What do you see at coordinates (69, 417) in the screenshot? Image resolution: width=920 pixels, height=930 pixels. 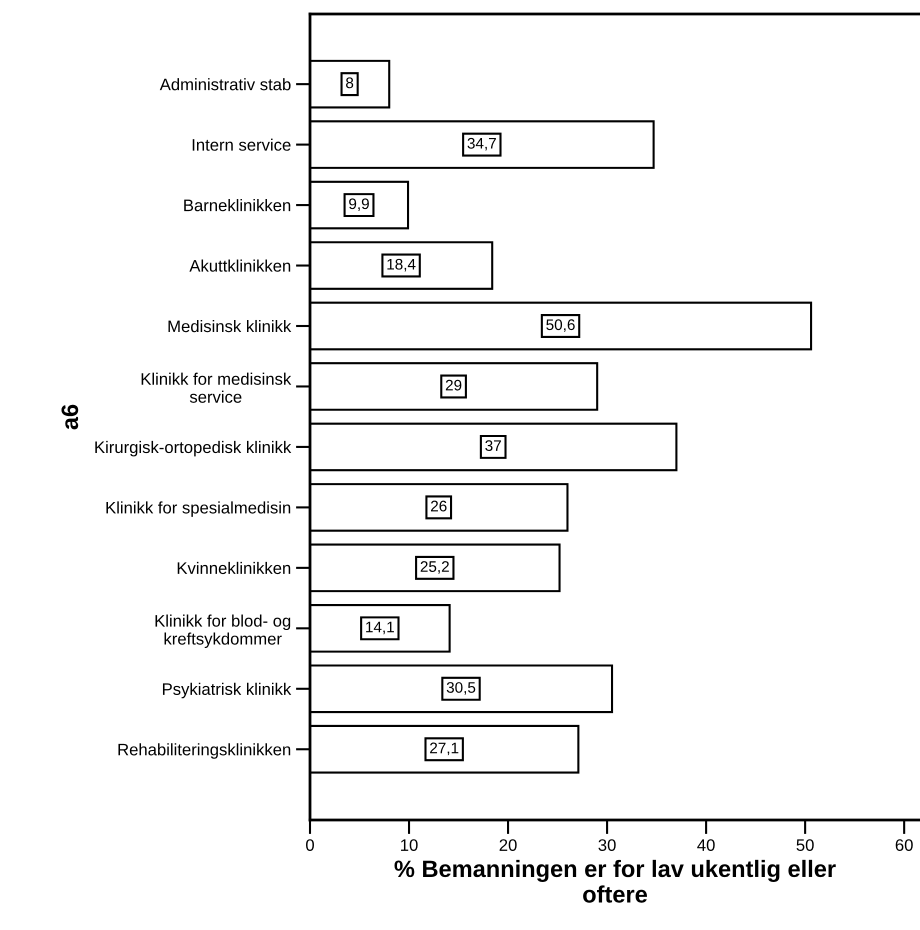 I see `y-axis-title: a6` at bounding box center [69, 417].